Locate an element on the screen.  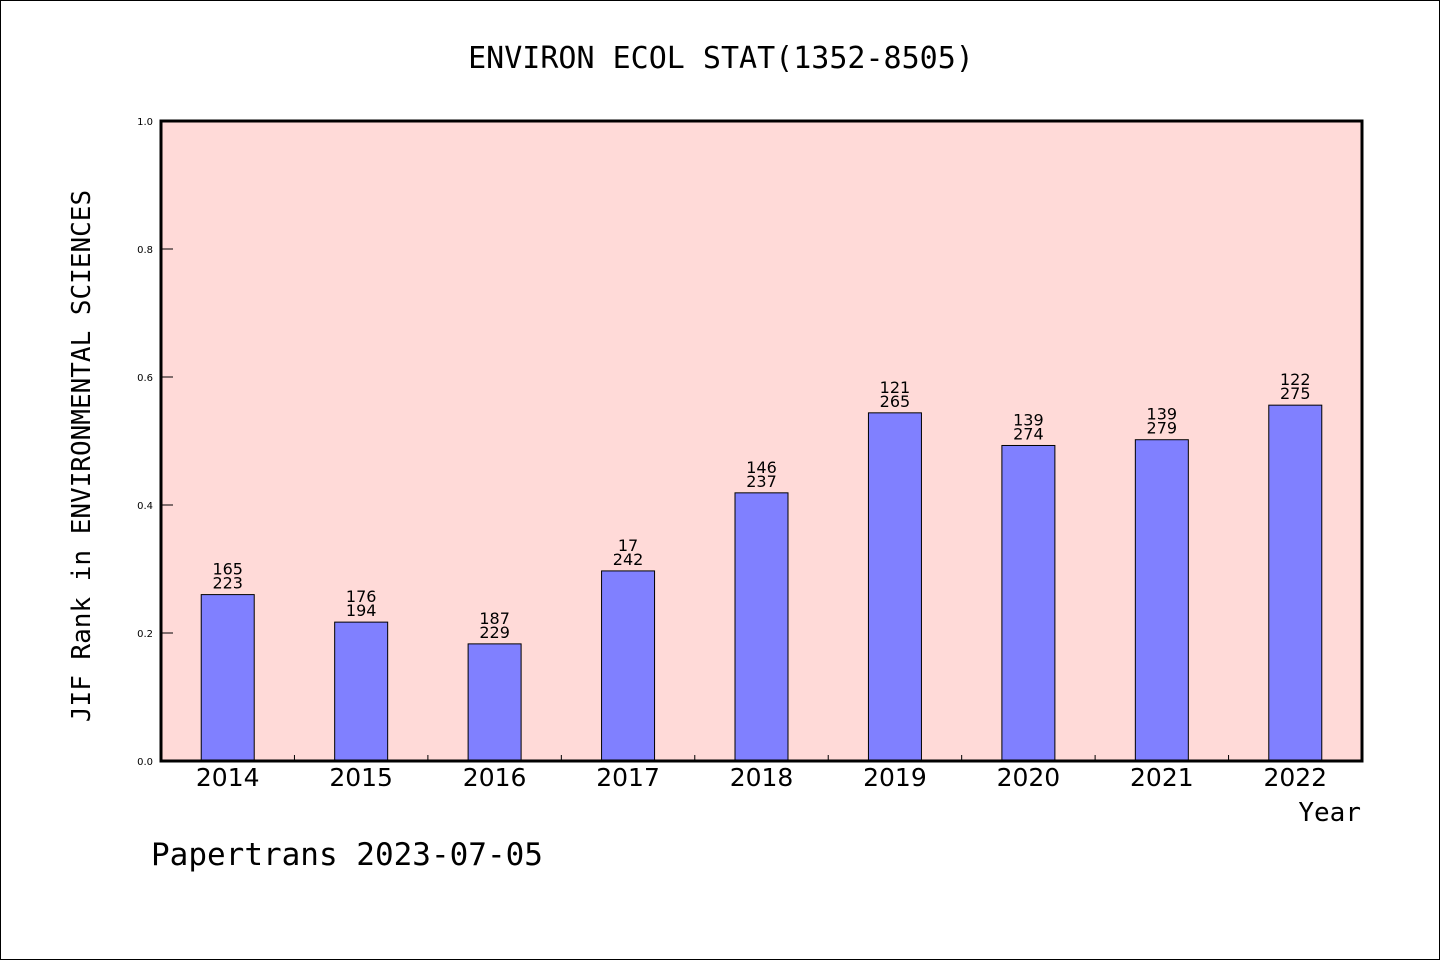
x-tick-label-2018: 2018 is located at coordinates (762, 777).